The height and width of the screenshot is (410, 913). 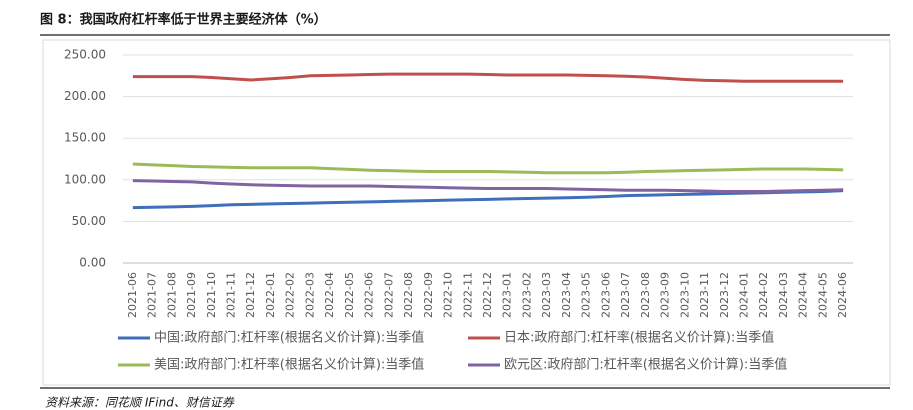 I want to click on x-tick-label: 2021-08, so click(x=171, y=295).